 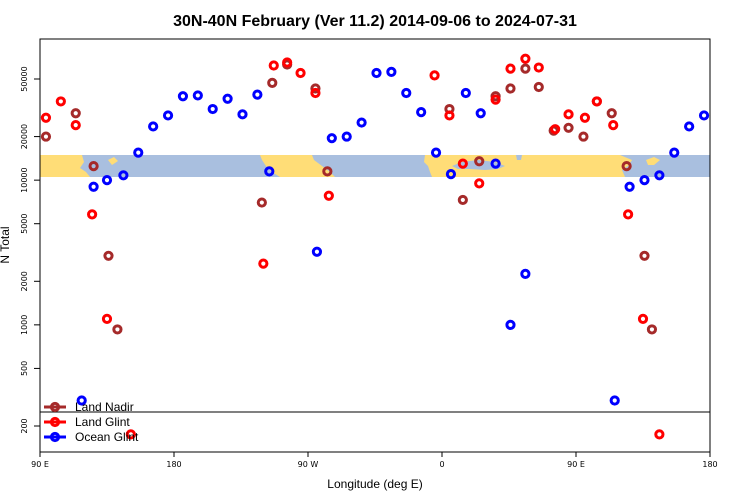 I want to click on legend-label-land-glint: Land Glint, so click(x=102, y=422).